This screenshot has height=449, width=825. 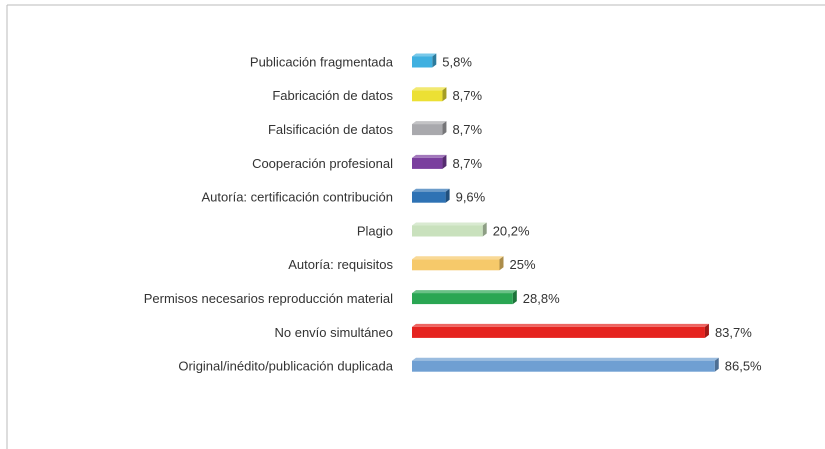 I want to click on value-label: 86,5%, so click(x=743, y=366).